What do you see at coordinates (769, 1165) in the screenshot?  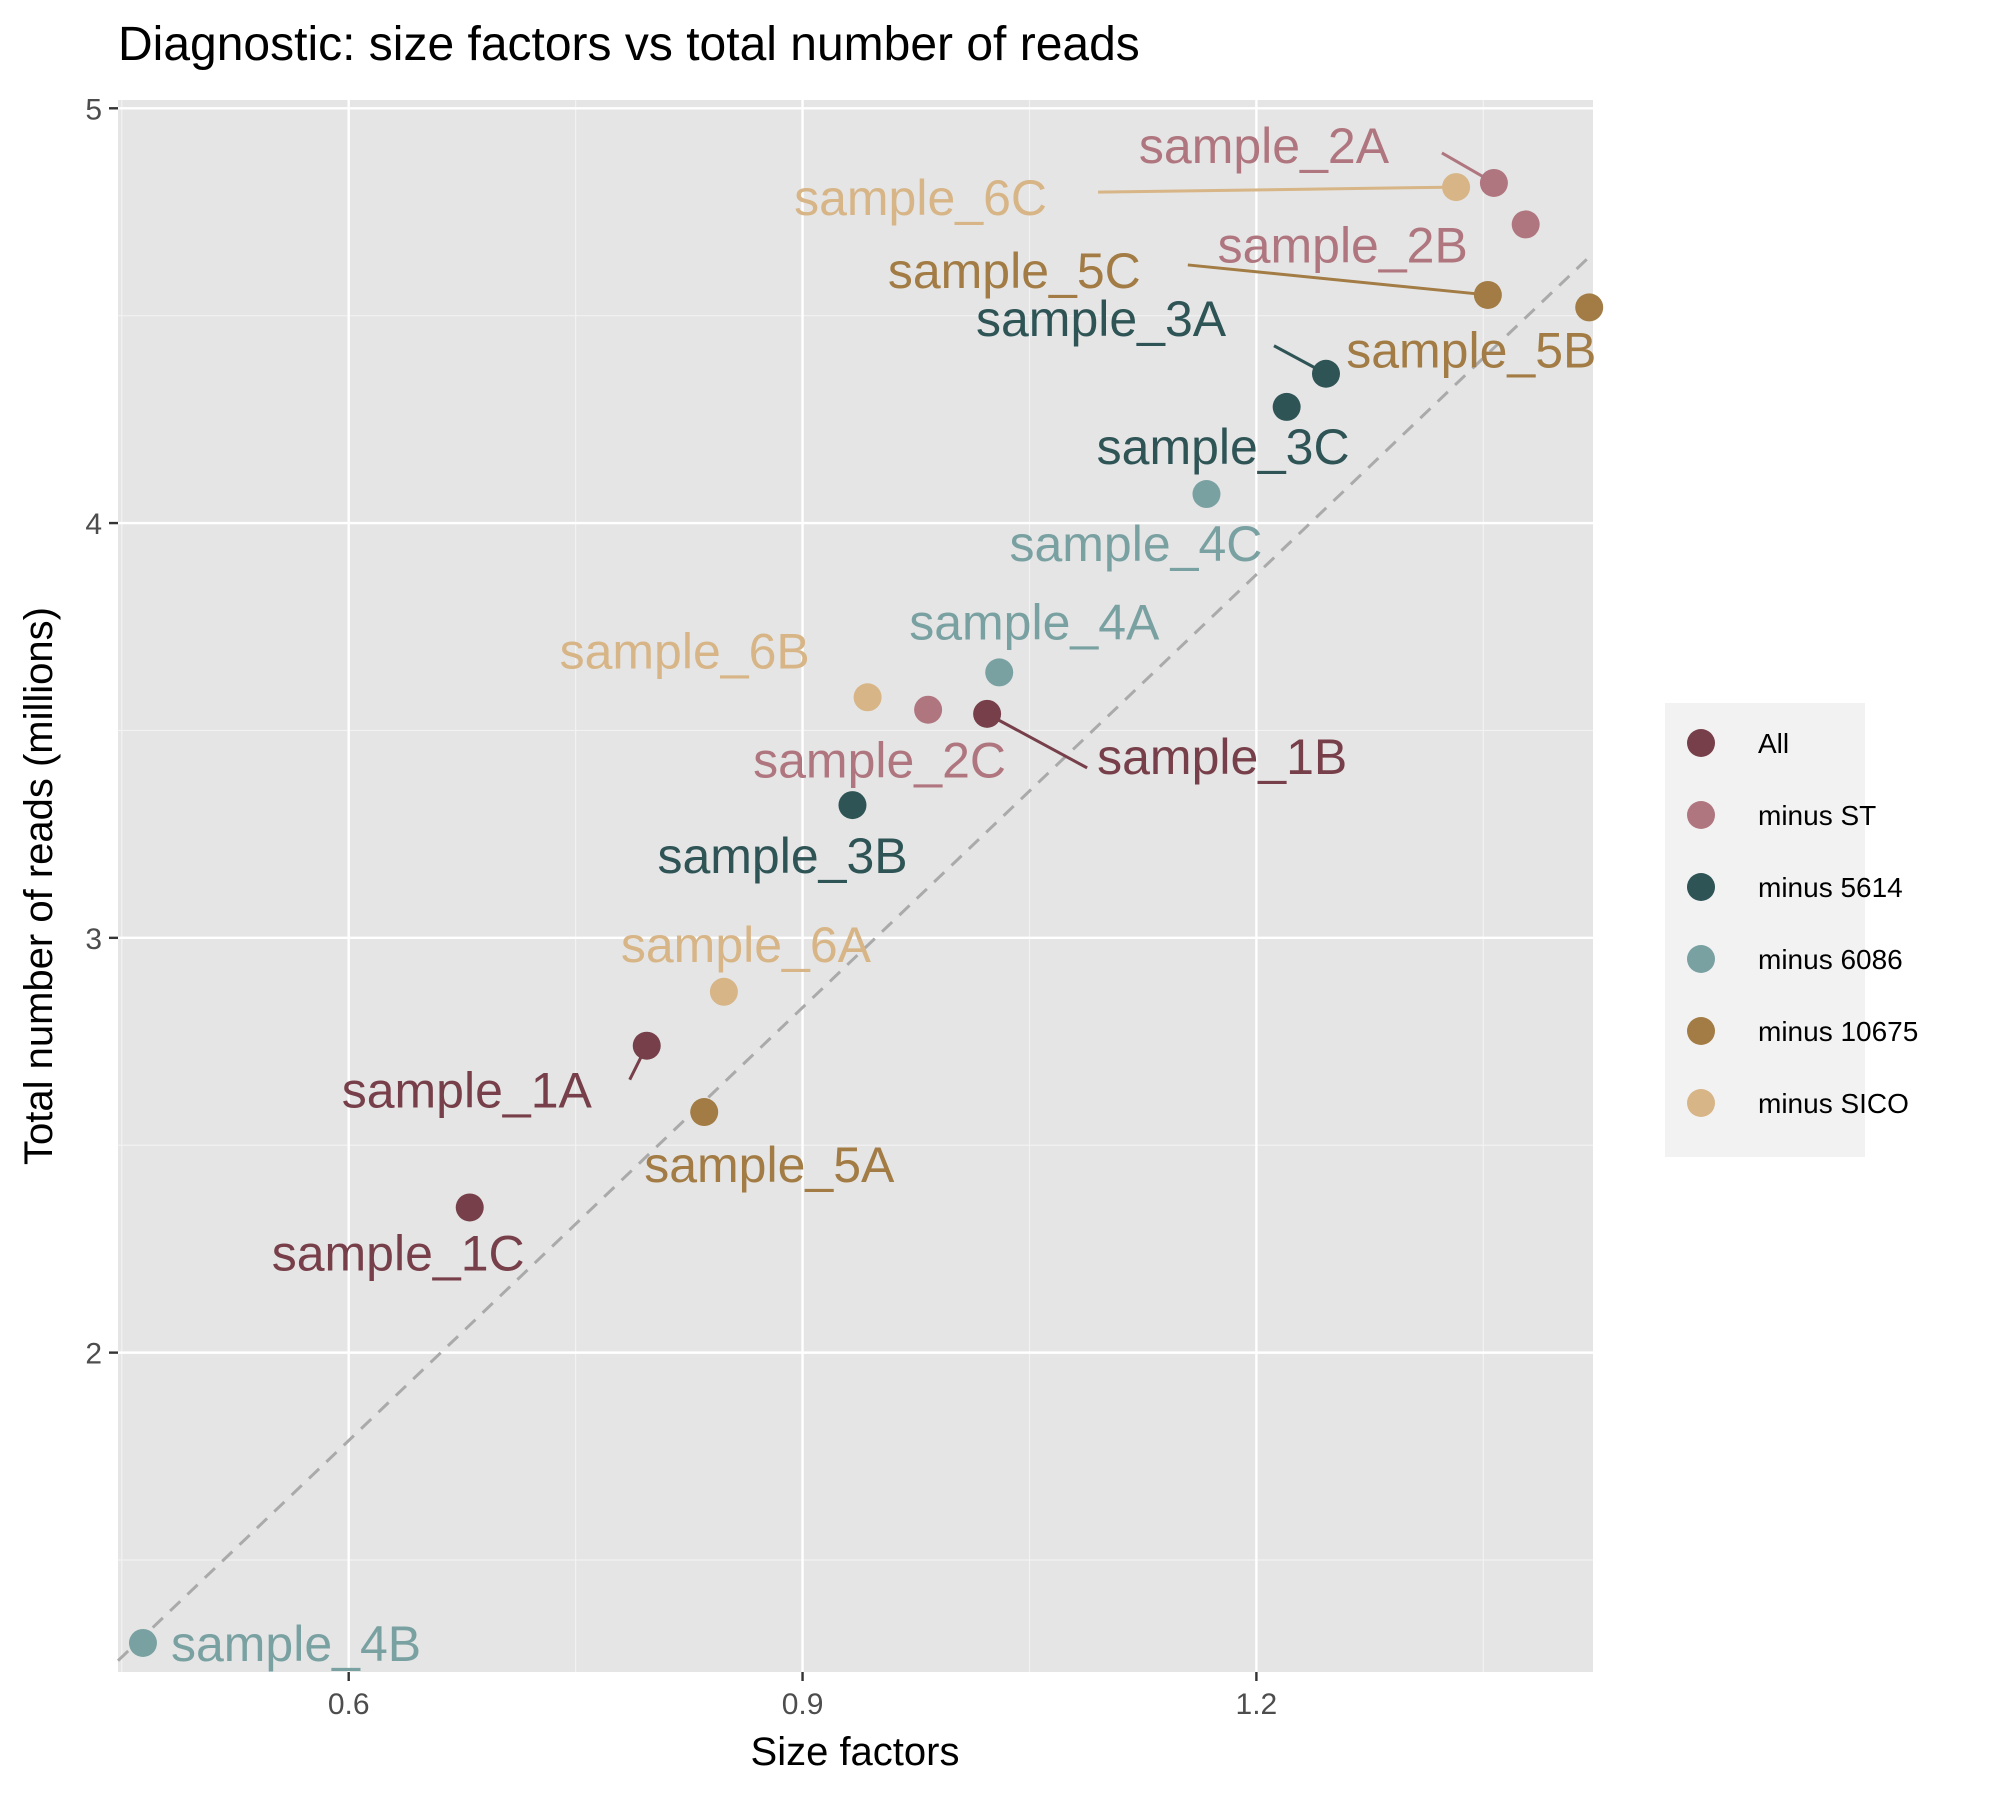 I see `point-label: sample_5A` at bounding box center [769, 1165].